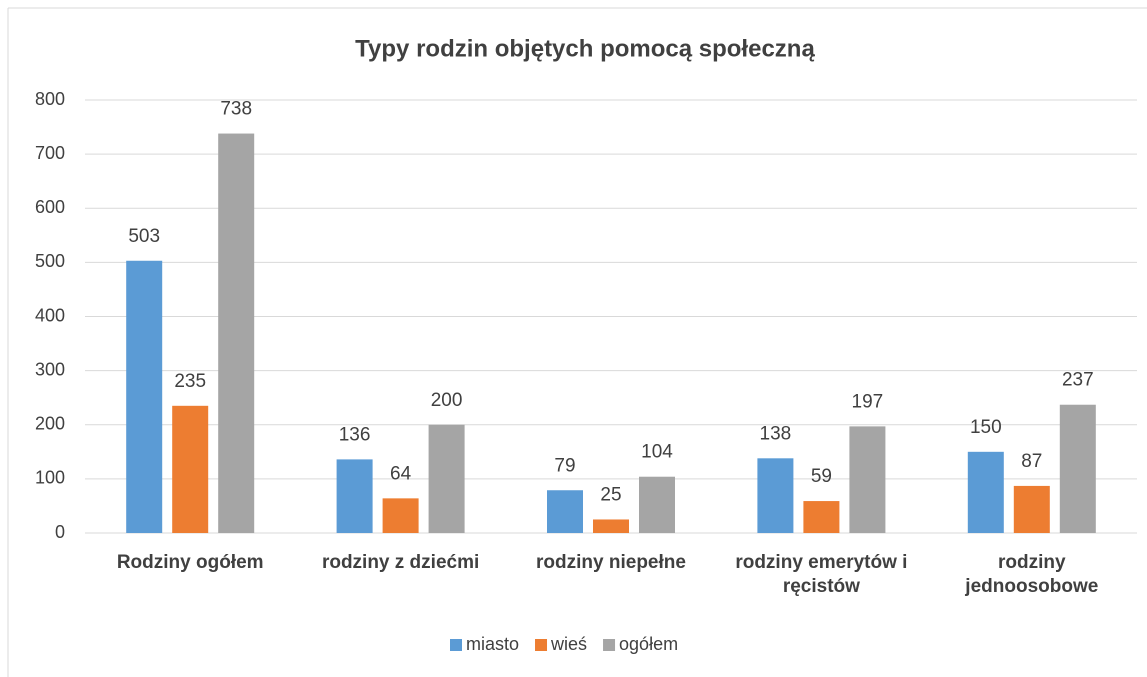 The height and width of the screenshot is (677, 1147). What do you see at coordinates (986, 427) in the screenshot?
I see `data-label: 150` at bounding box center [986, 427].